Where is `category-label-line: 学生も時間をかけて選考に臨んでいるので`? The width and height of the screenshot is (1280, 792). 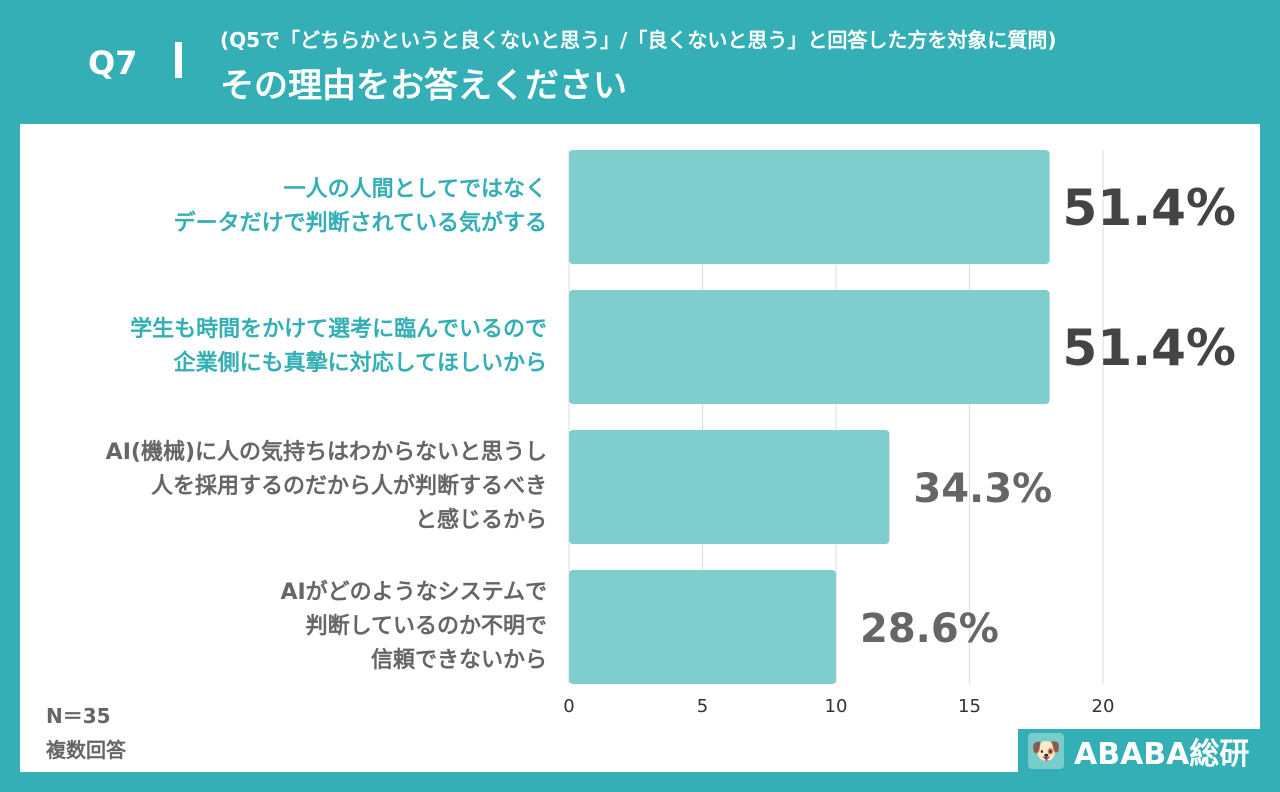 category-label-line: 学生も時間をかけて選考に臨んでいるので is located at coordinates (338, 329).